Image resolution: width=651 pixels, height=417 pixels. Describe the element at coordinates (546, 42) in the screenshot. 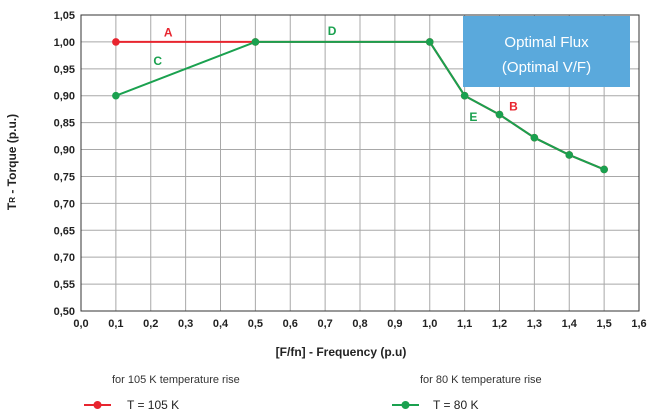

I see `info-box-line1: Optimal Flux` at that location.